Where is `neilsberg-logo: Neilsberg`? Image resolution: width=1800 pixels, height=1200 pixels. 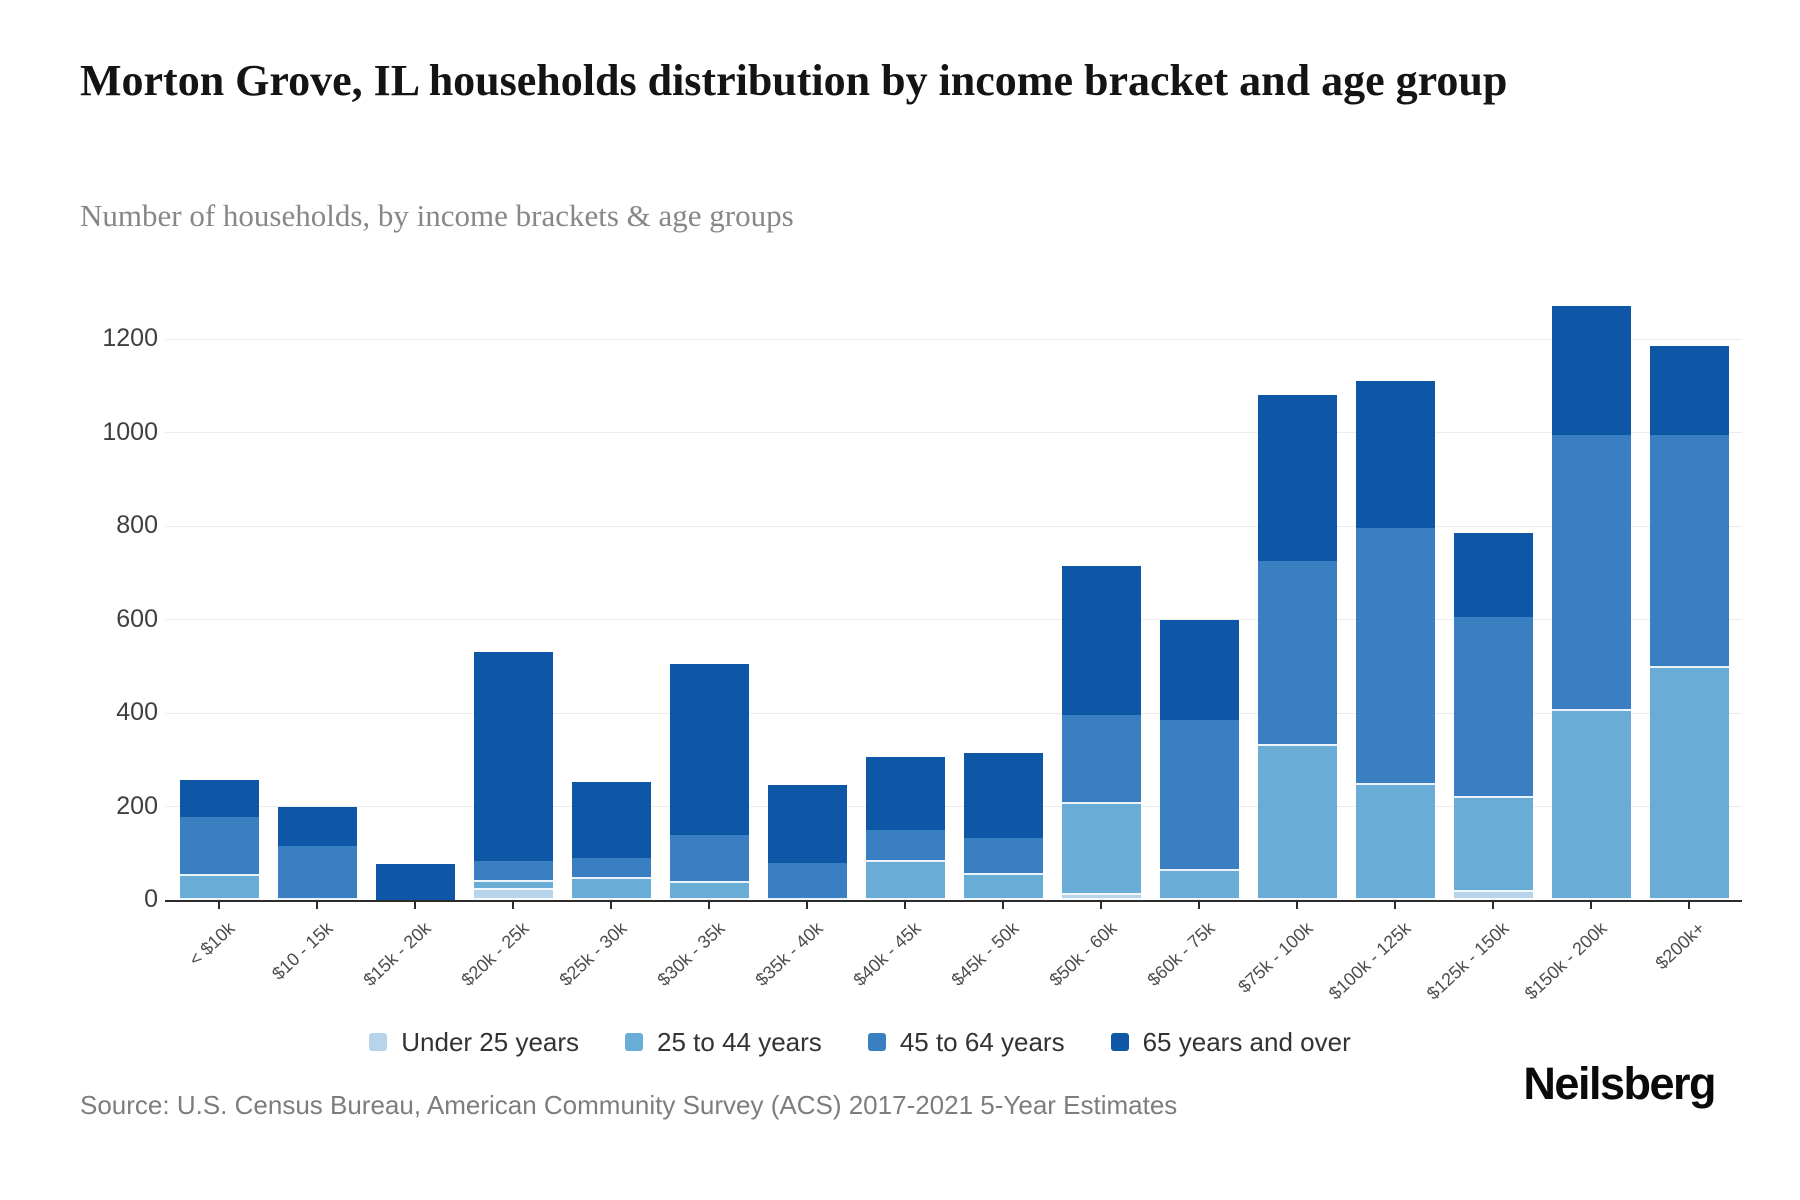 neilsberg-logo: Neilsberg is located at coordinates (1619, 1083).